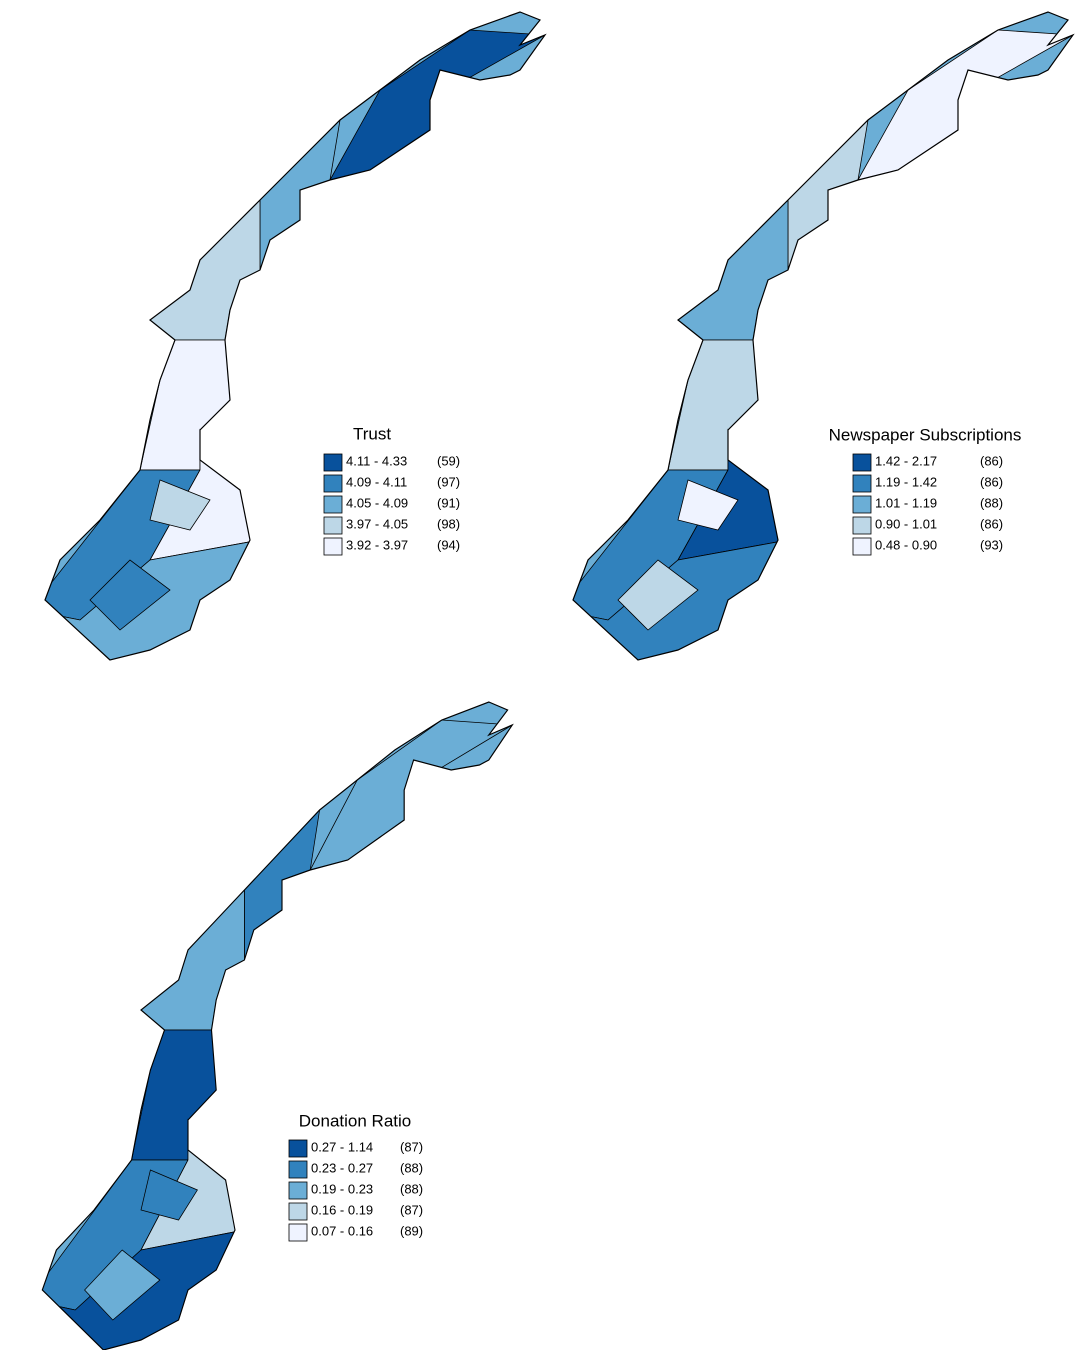 The width and height of the screenshot is (1075, 1350). Describe the element at coordinates (342, 1188) in the screenshot. I see `legend-range: 0.19 - 0.23` at that location.